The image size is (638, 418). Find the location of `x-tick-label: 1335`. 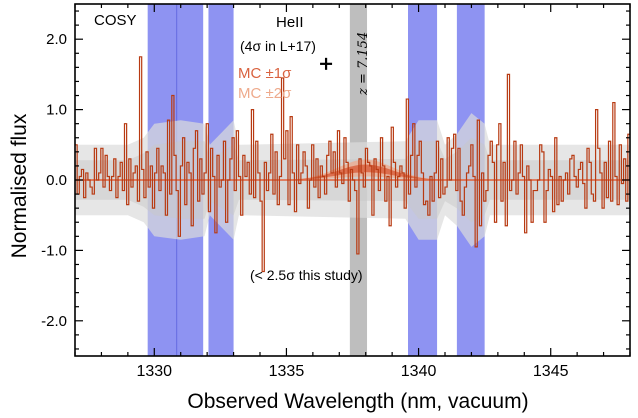

x-tick-label: 1335 is located at coordinates (287, 371).